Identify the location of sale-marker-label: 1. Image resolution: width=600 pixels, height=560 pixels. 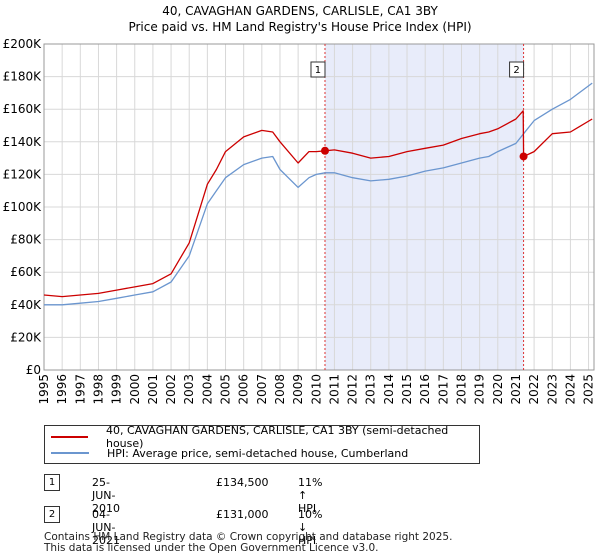
(318, 70).